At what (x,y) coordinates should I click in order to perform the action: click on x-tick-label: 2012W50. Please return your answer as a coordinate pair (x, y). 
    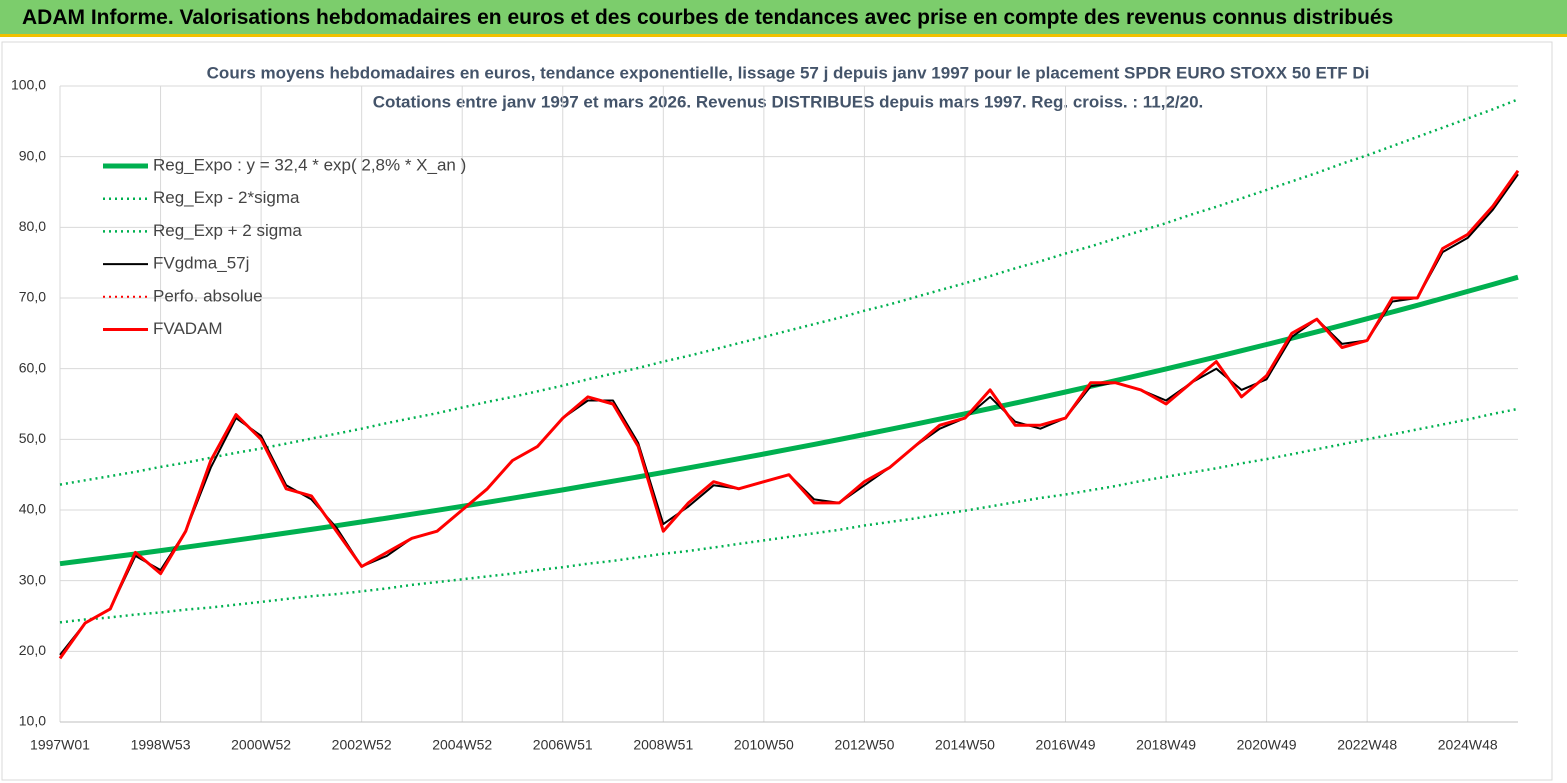
    Looking at the image, I should click on (864, 745).